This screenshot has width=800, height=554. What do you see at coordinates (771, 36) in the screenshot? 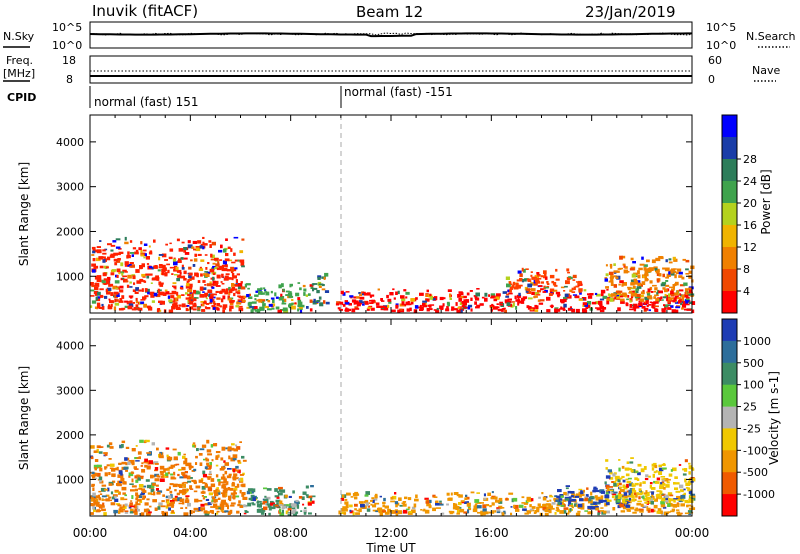
I see `noise-right-label: N.Search` at bounding box center [771, 36].